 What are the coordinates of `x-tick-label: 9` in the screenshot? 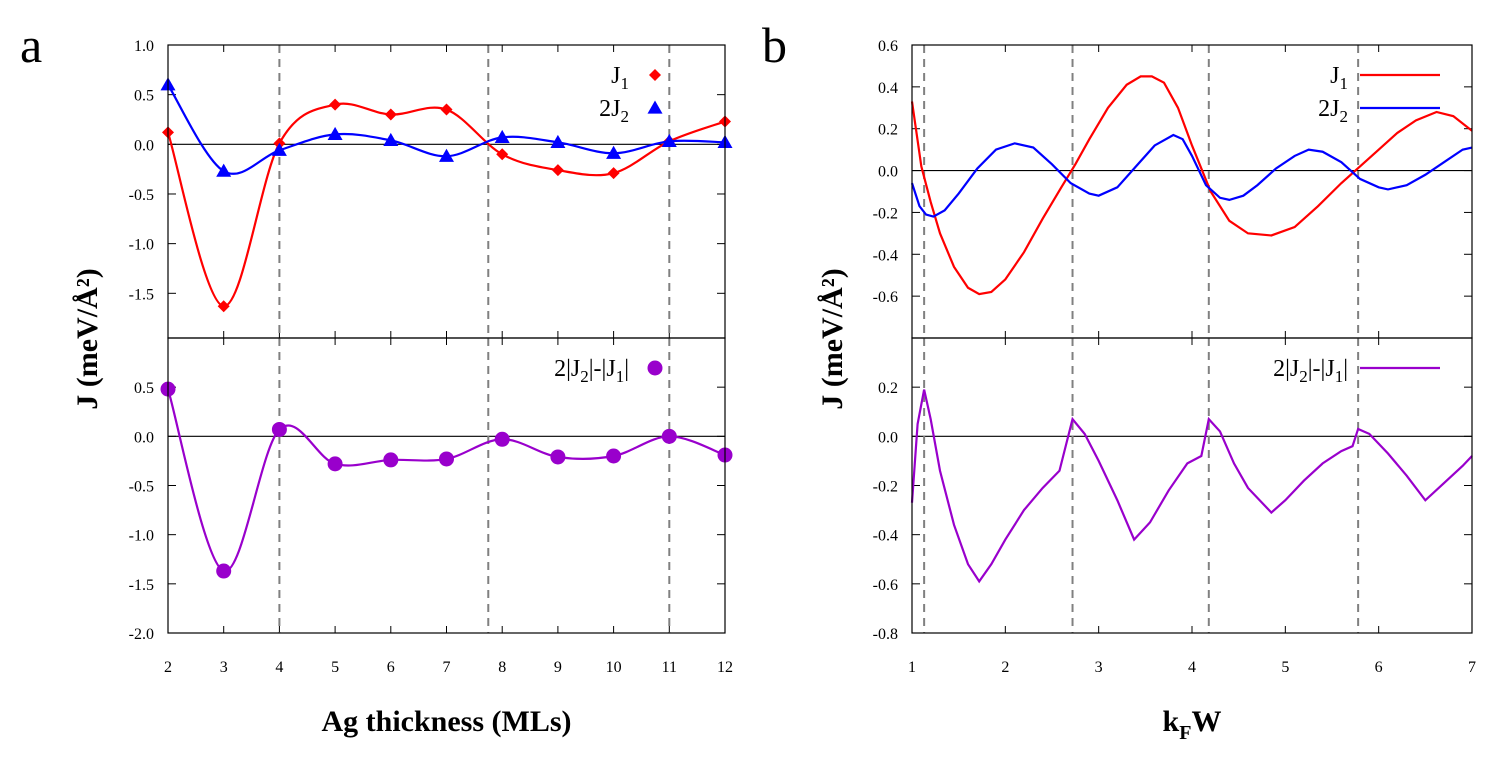 It's located at (558, 667).